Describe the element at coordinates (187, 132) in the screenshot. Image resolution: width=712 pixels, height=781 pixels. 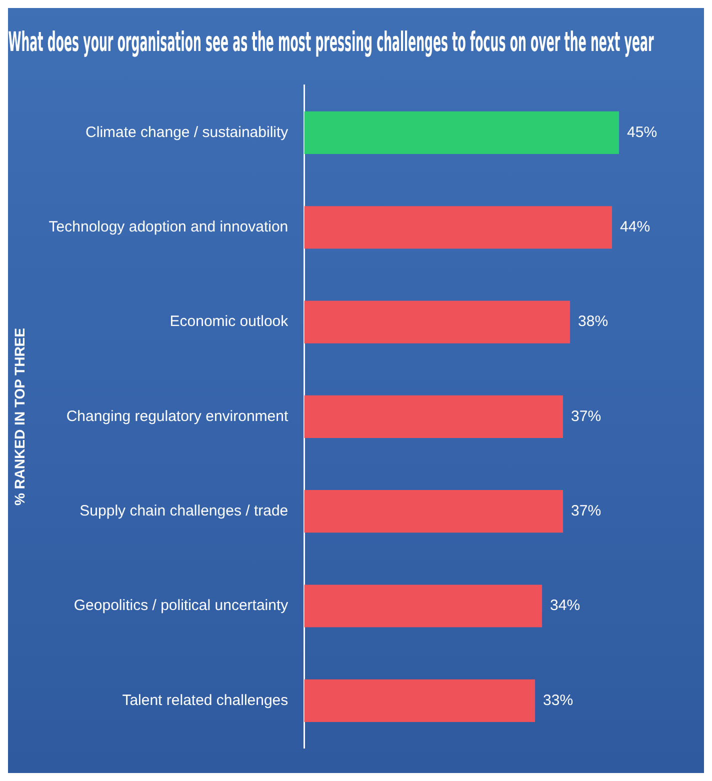
I see `y-tick-label: Climate change / sustainability` at that location.